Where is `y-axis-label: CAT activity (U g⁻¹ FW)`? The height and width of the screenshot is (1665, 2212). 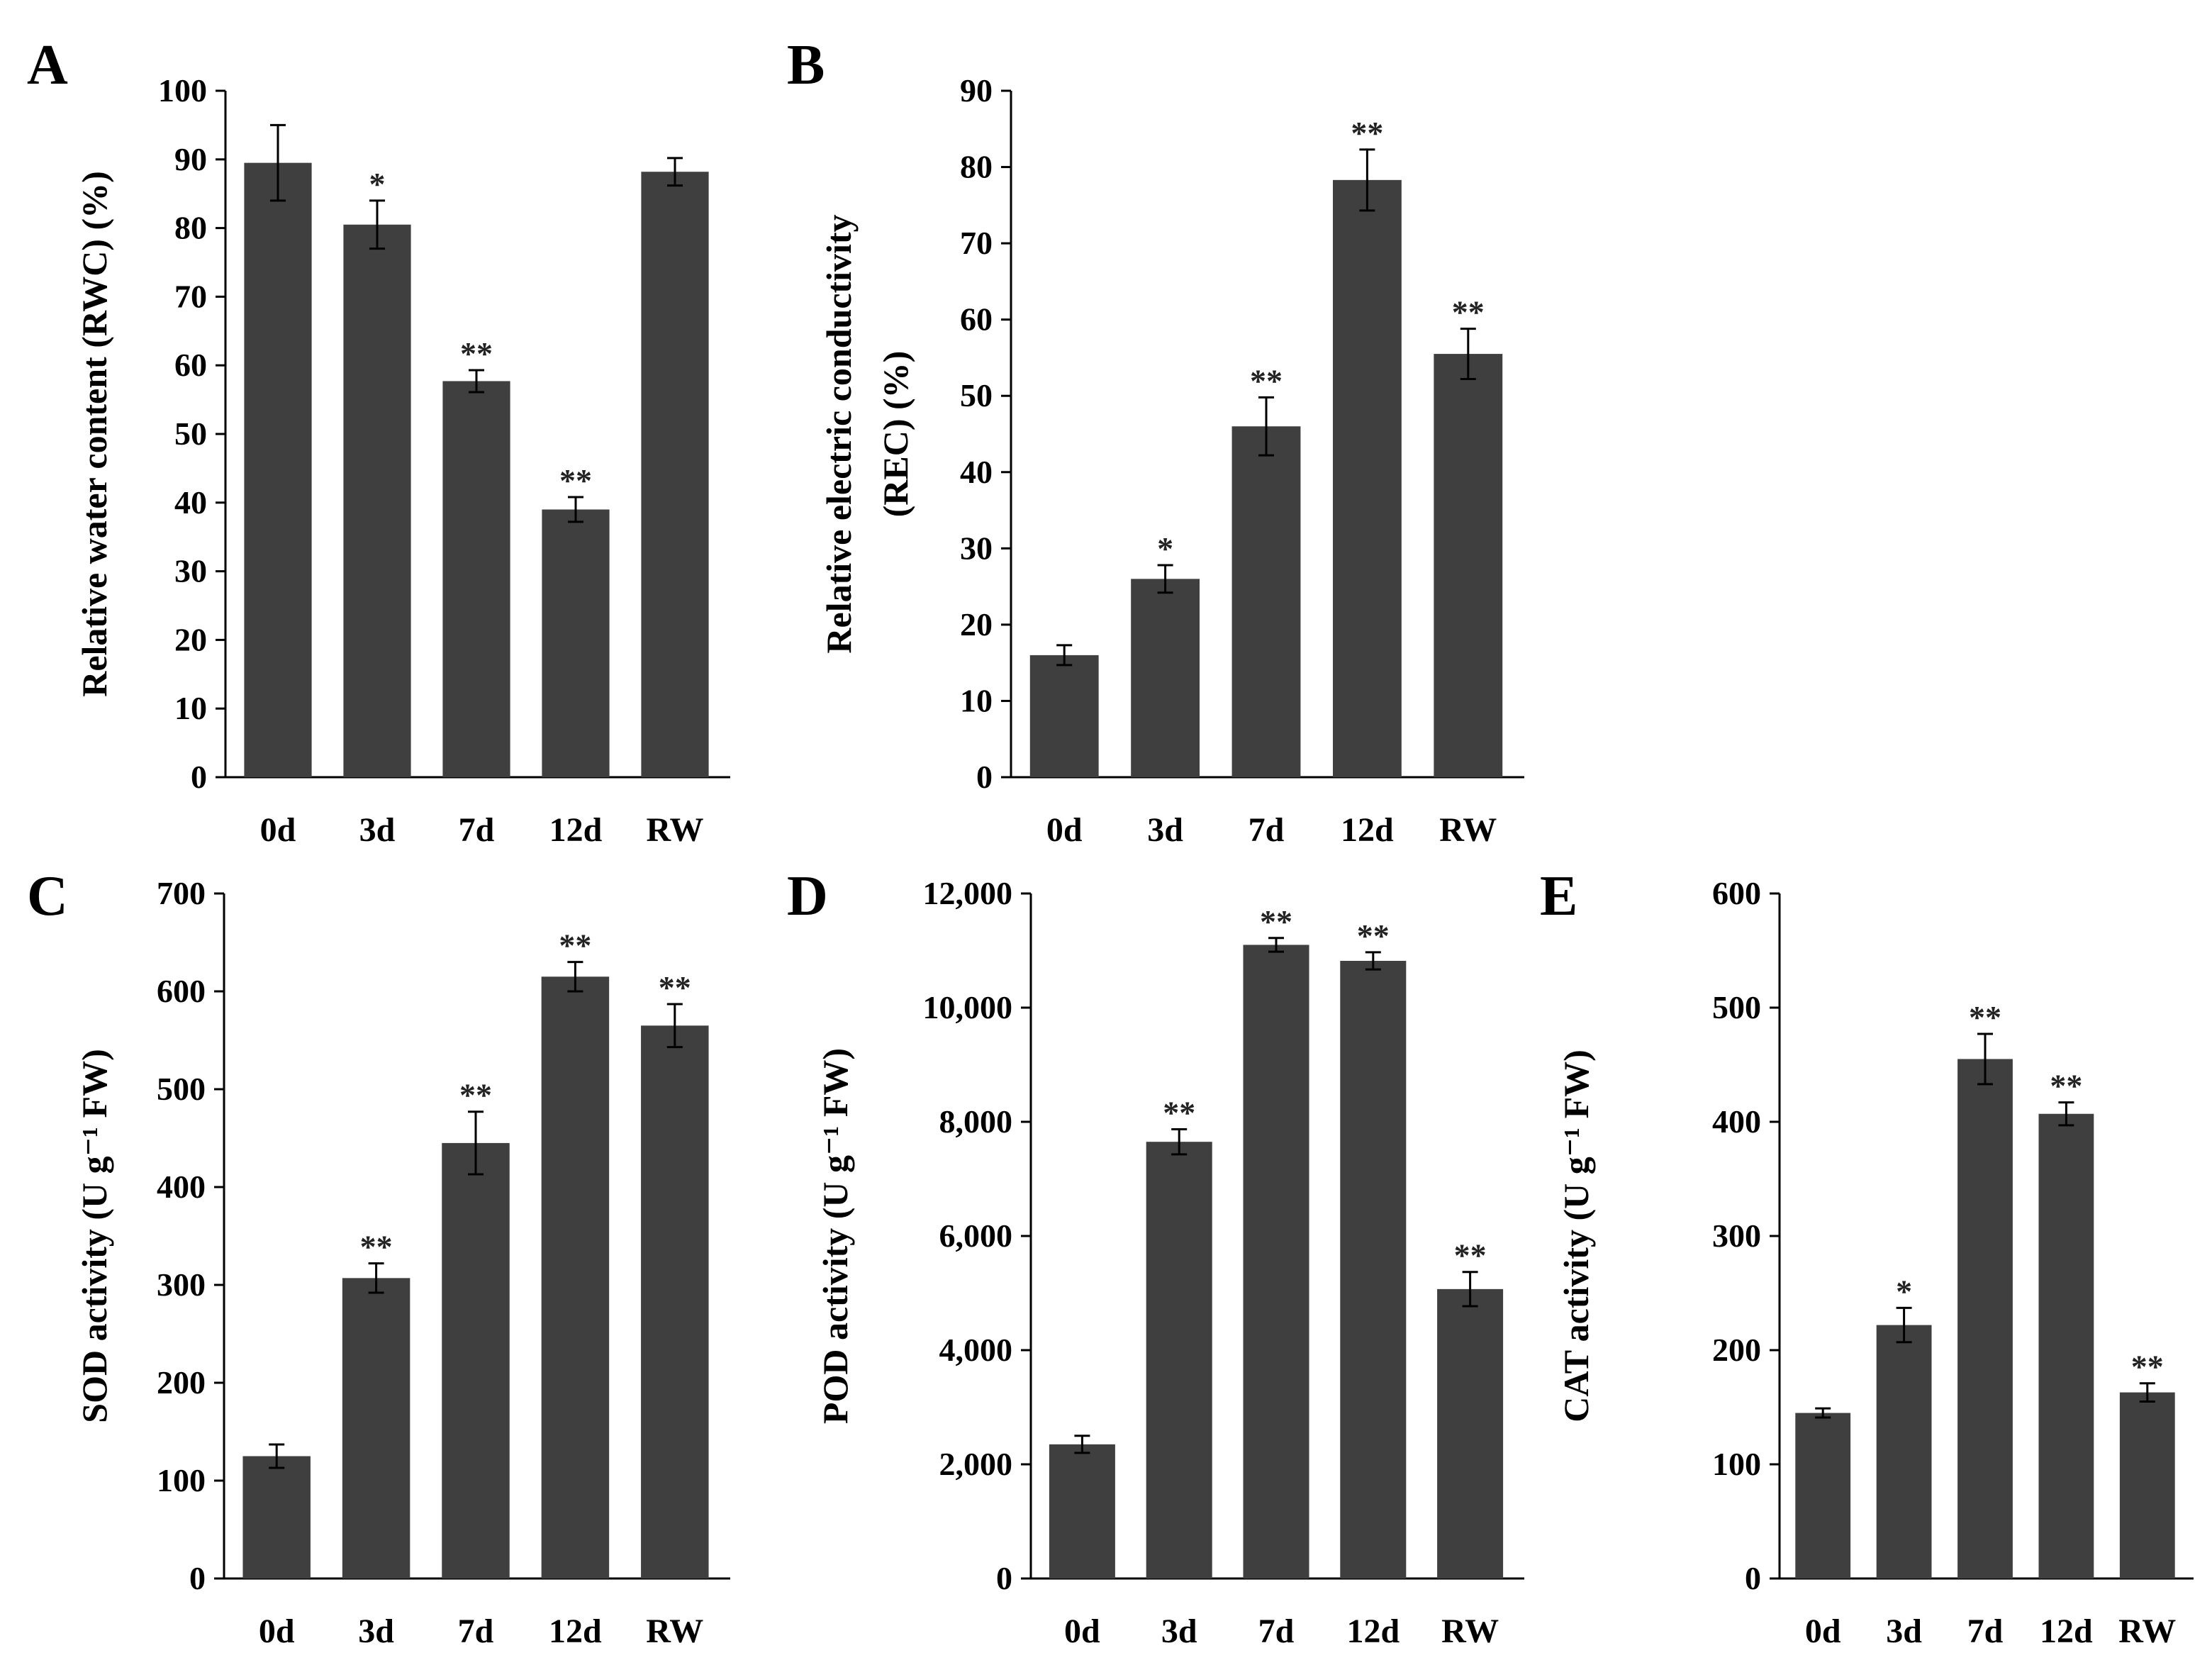
y-axis-label: CAT activity (U g⁻¹ FW) is located at coordinates (1576, 1235).